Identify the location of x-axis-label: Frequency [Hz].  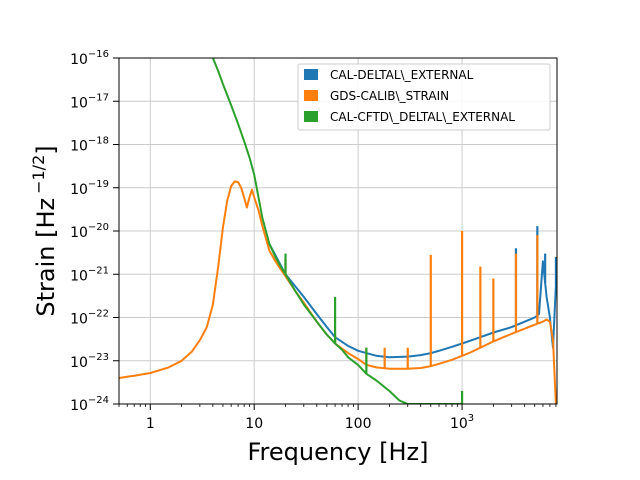
(338, 452).